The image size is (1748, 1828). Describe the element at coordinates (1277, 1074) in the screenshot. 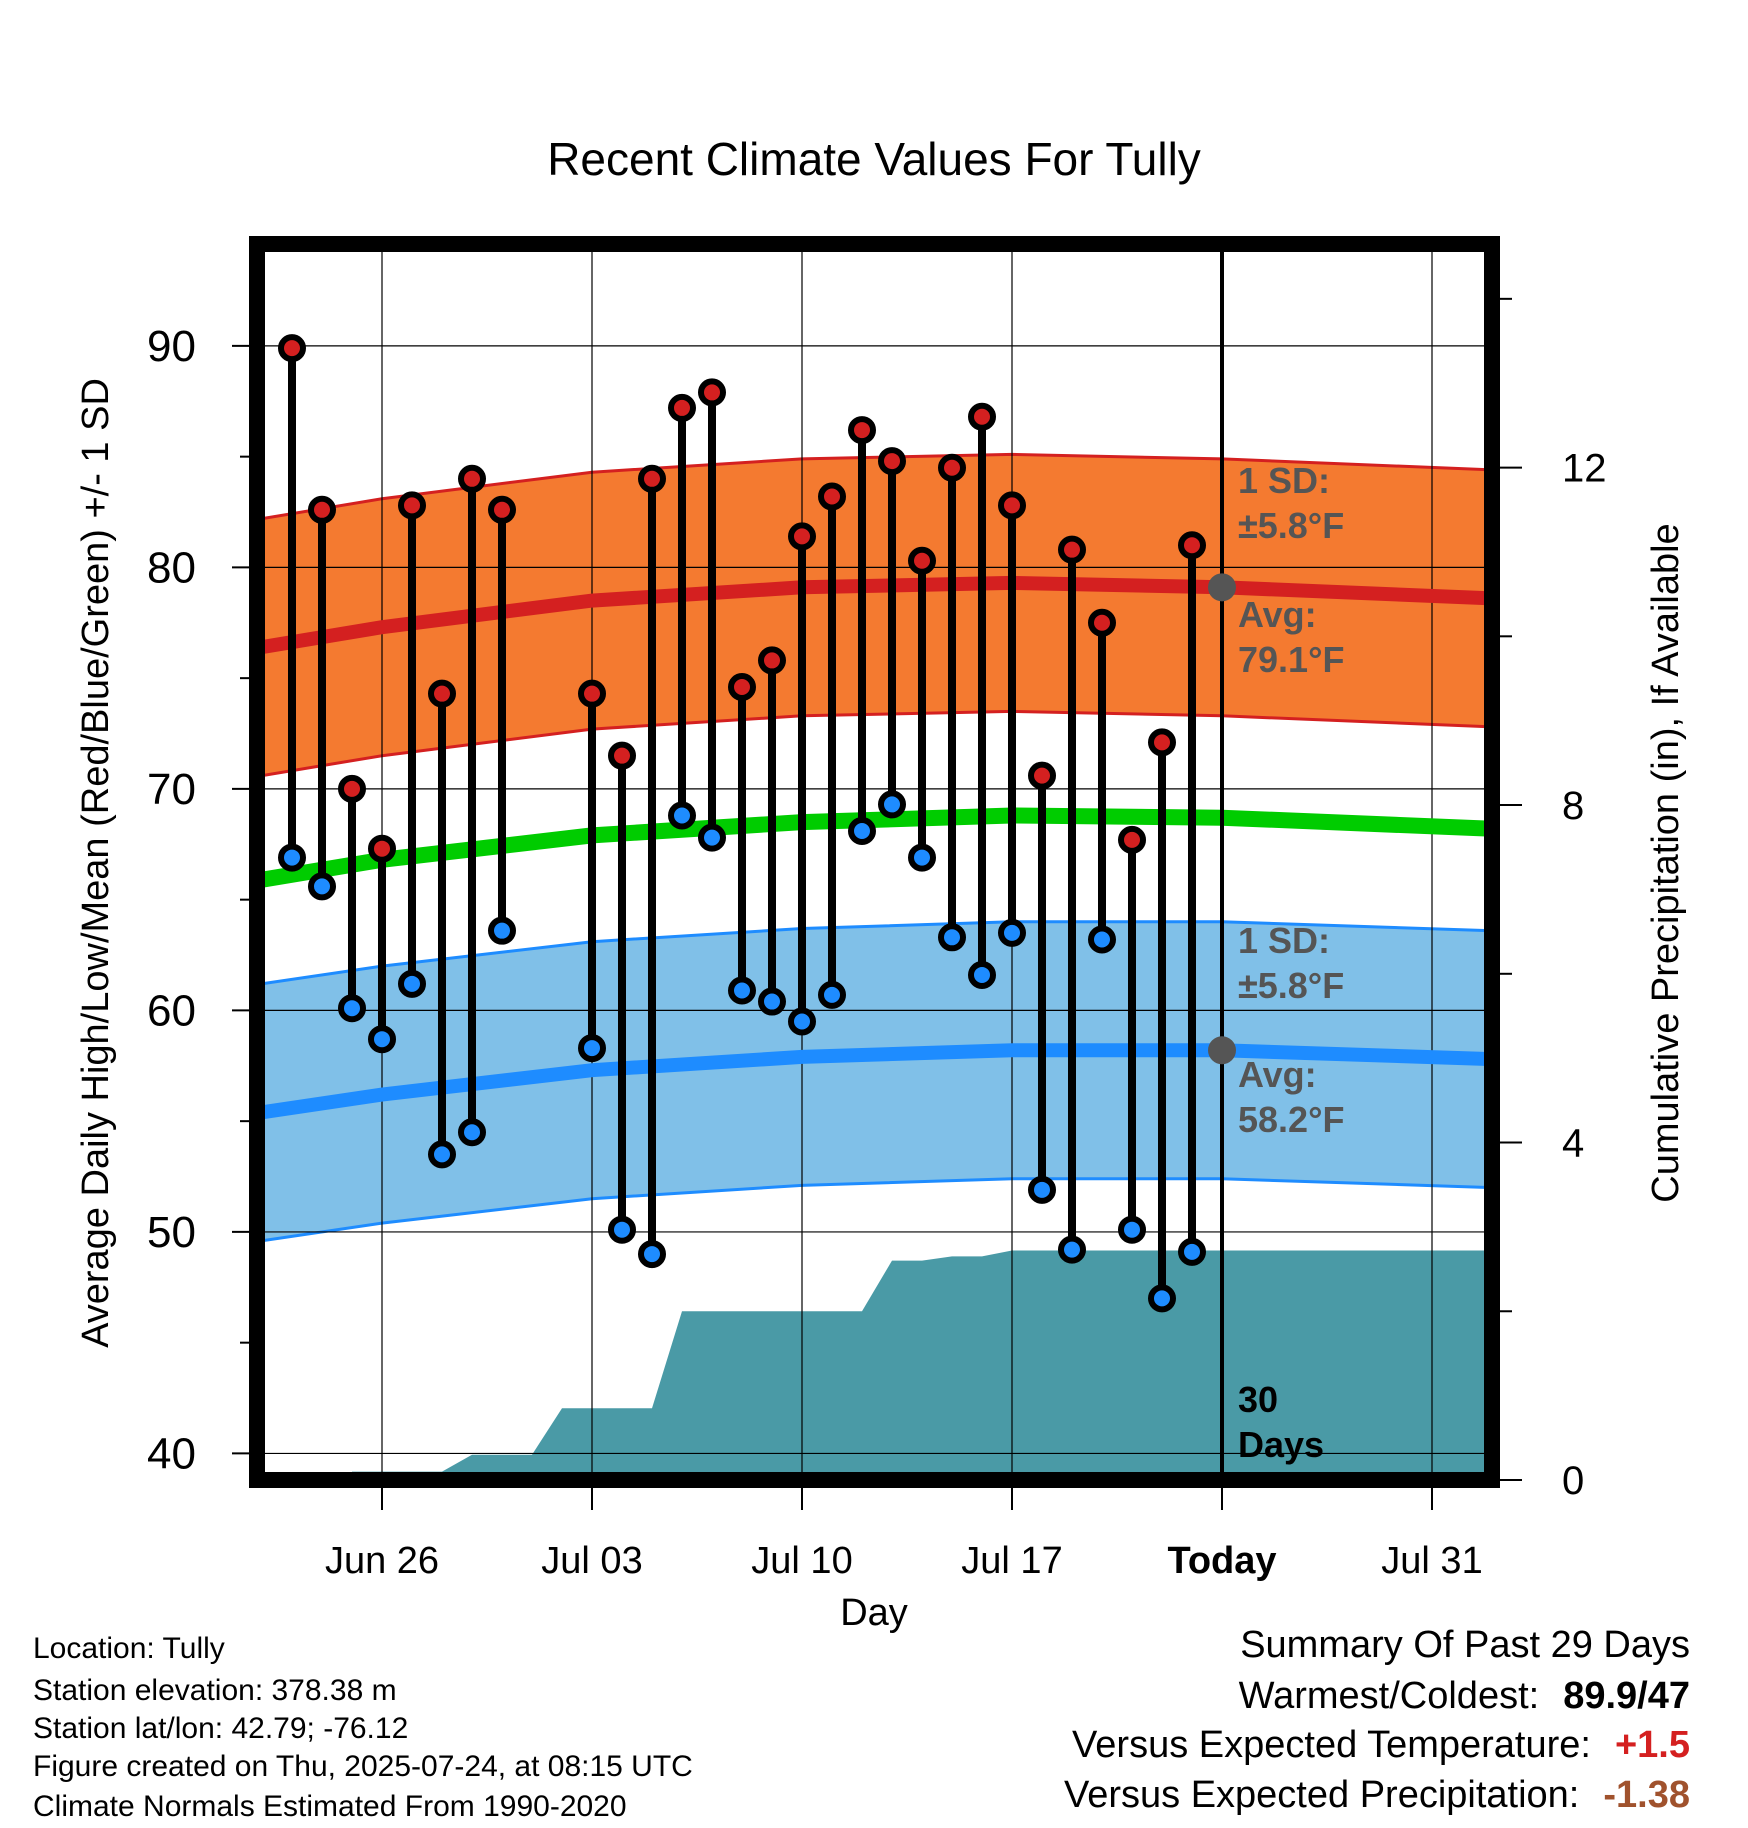

I see `annot-low-avg-label: Avg:` at that location.